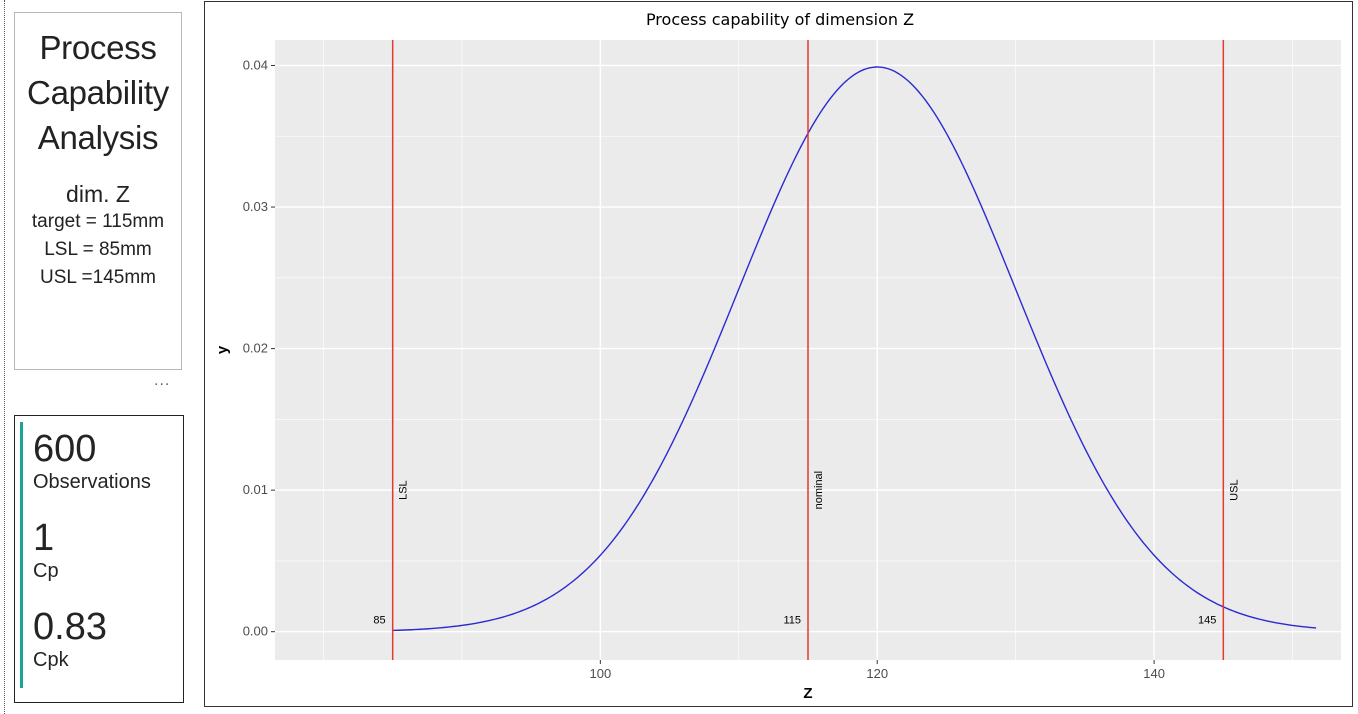 This screenshot has width=1358, height=714. I want to click on y-tick-label: 0.04, so click(255, 64).